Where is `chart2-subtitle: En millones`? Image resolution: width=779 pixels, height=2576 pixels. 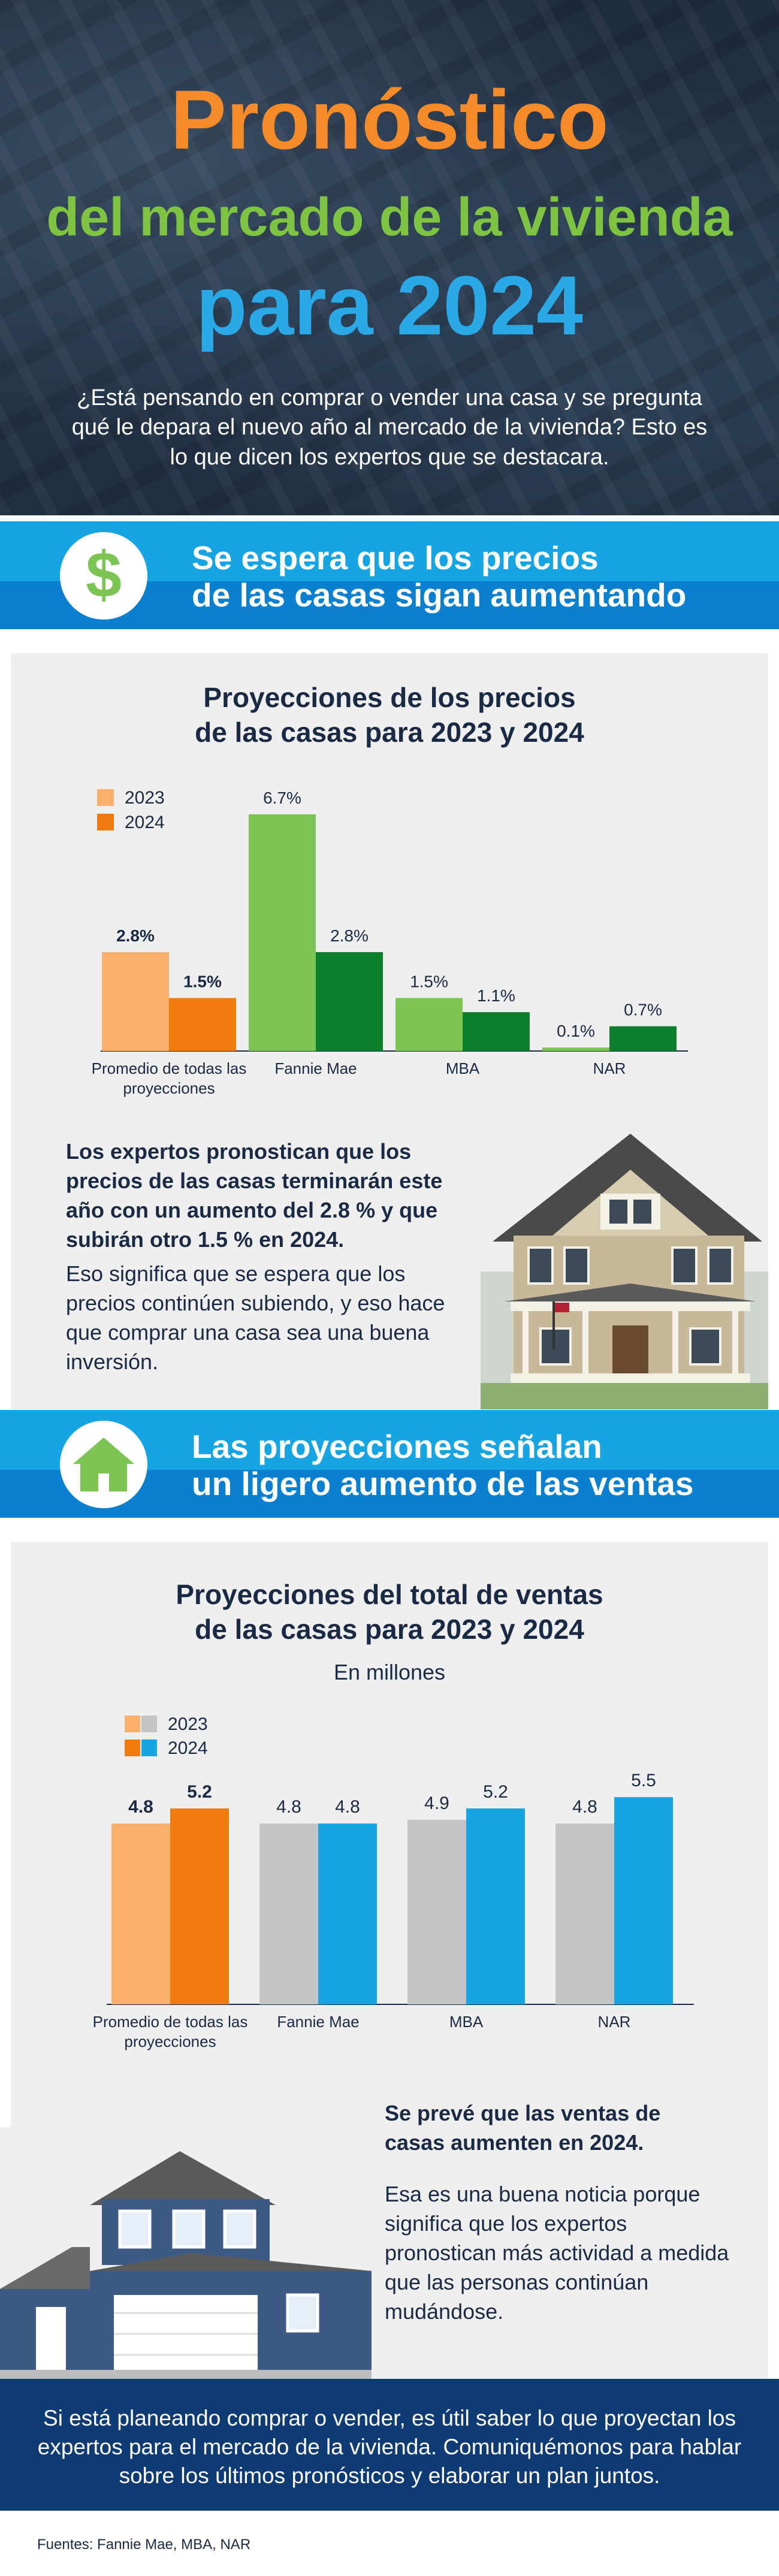 chart2-subtitle: En millones is located at coordinates (389, 1672).